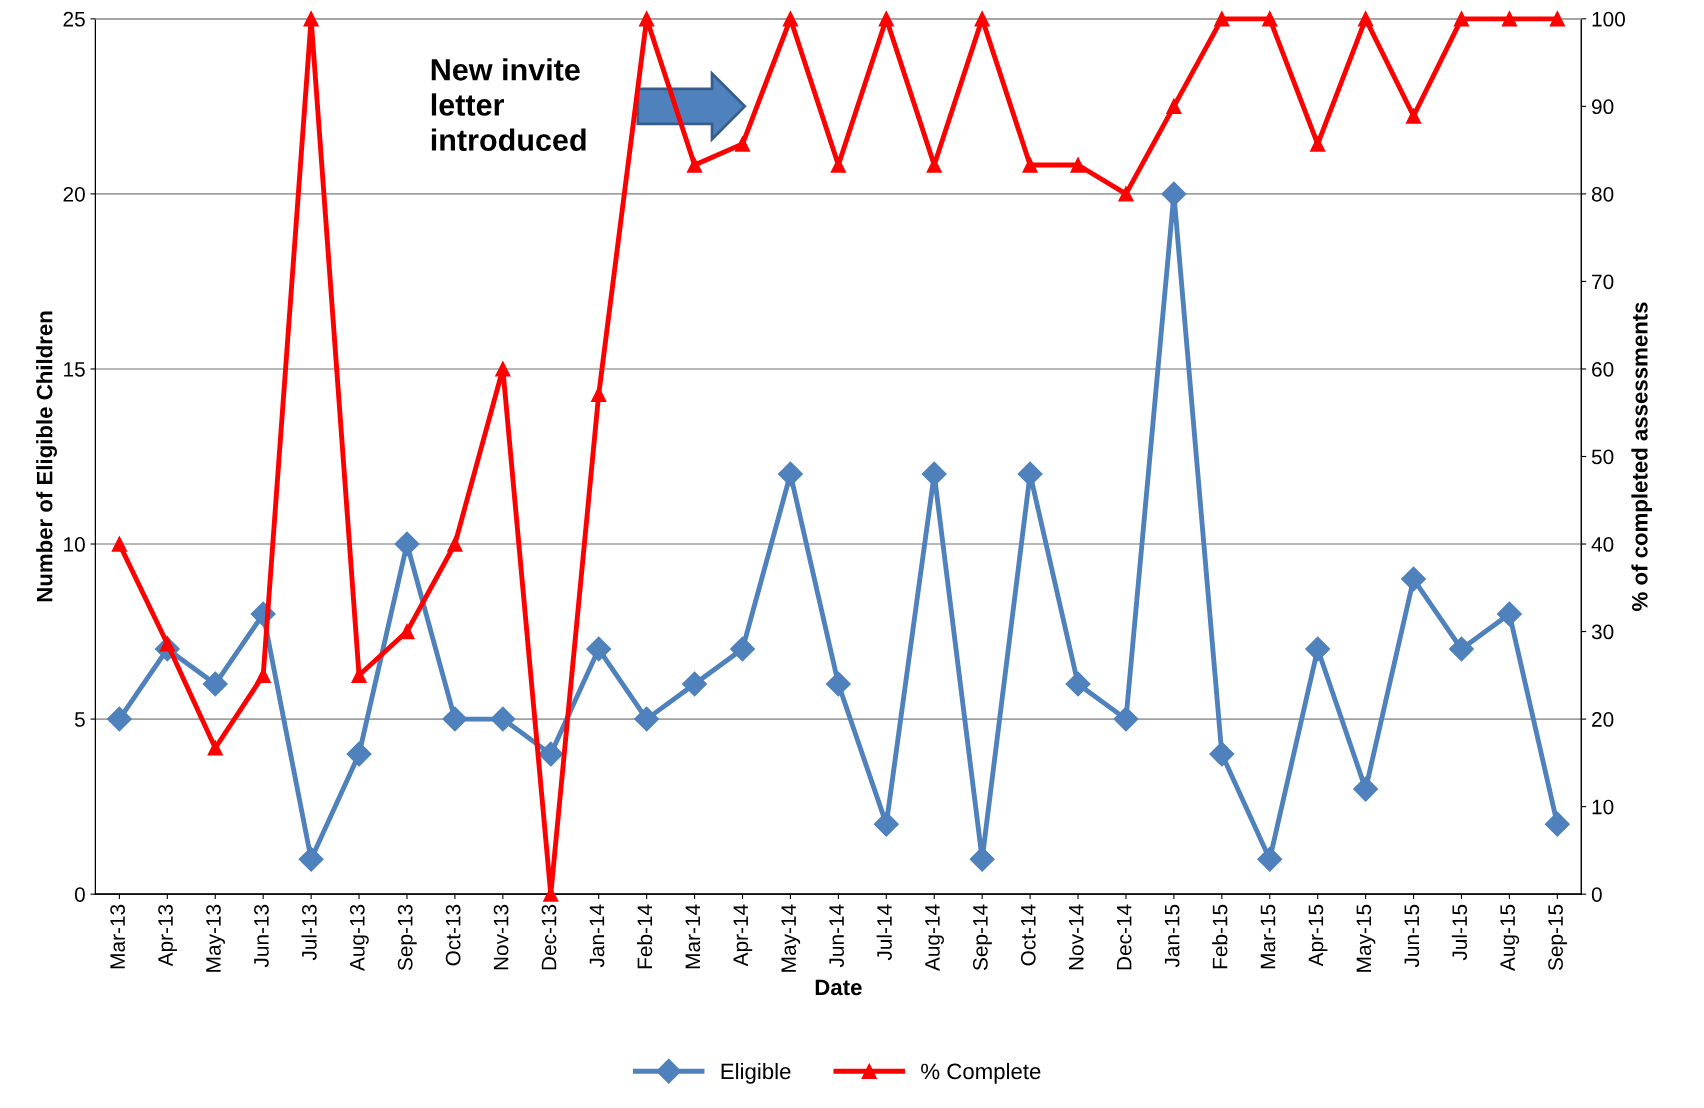 This screenshot has height=1108, width=1704. I want to click on legend-label: Eligible, so click(756, 1073).